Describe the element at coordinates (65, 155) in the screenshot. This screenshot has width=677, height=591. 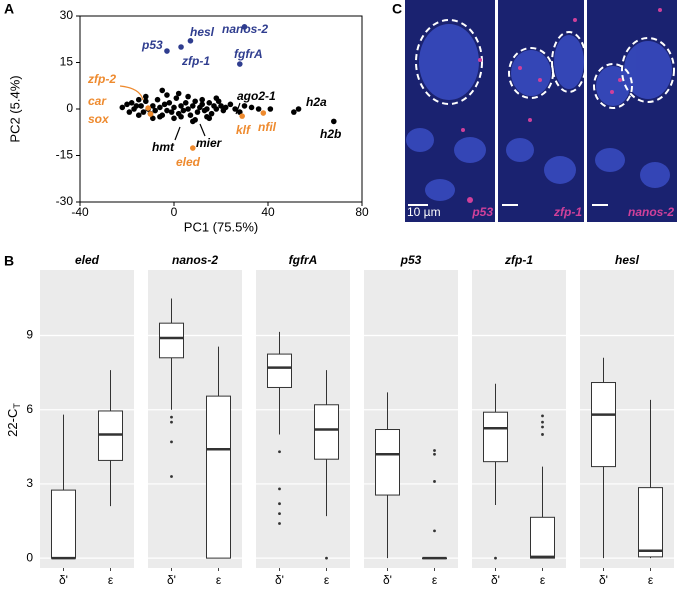
I see `y-tick-label: -15` at that location.